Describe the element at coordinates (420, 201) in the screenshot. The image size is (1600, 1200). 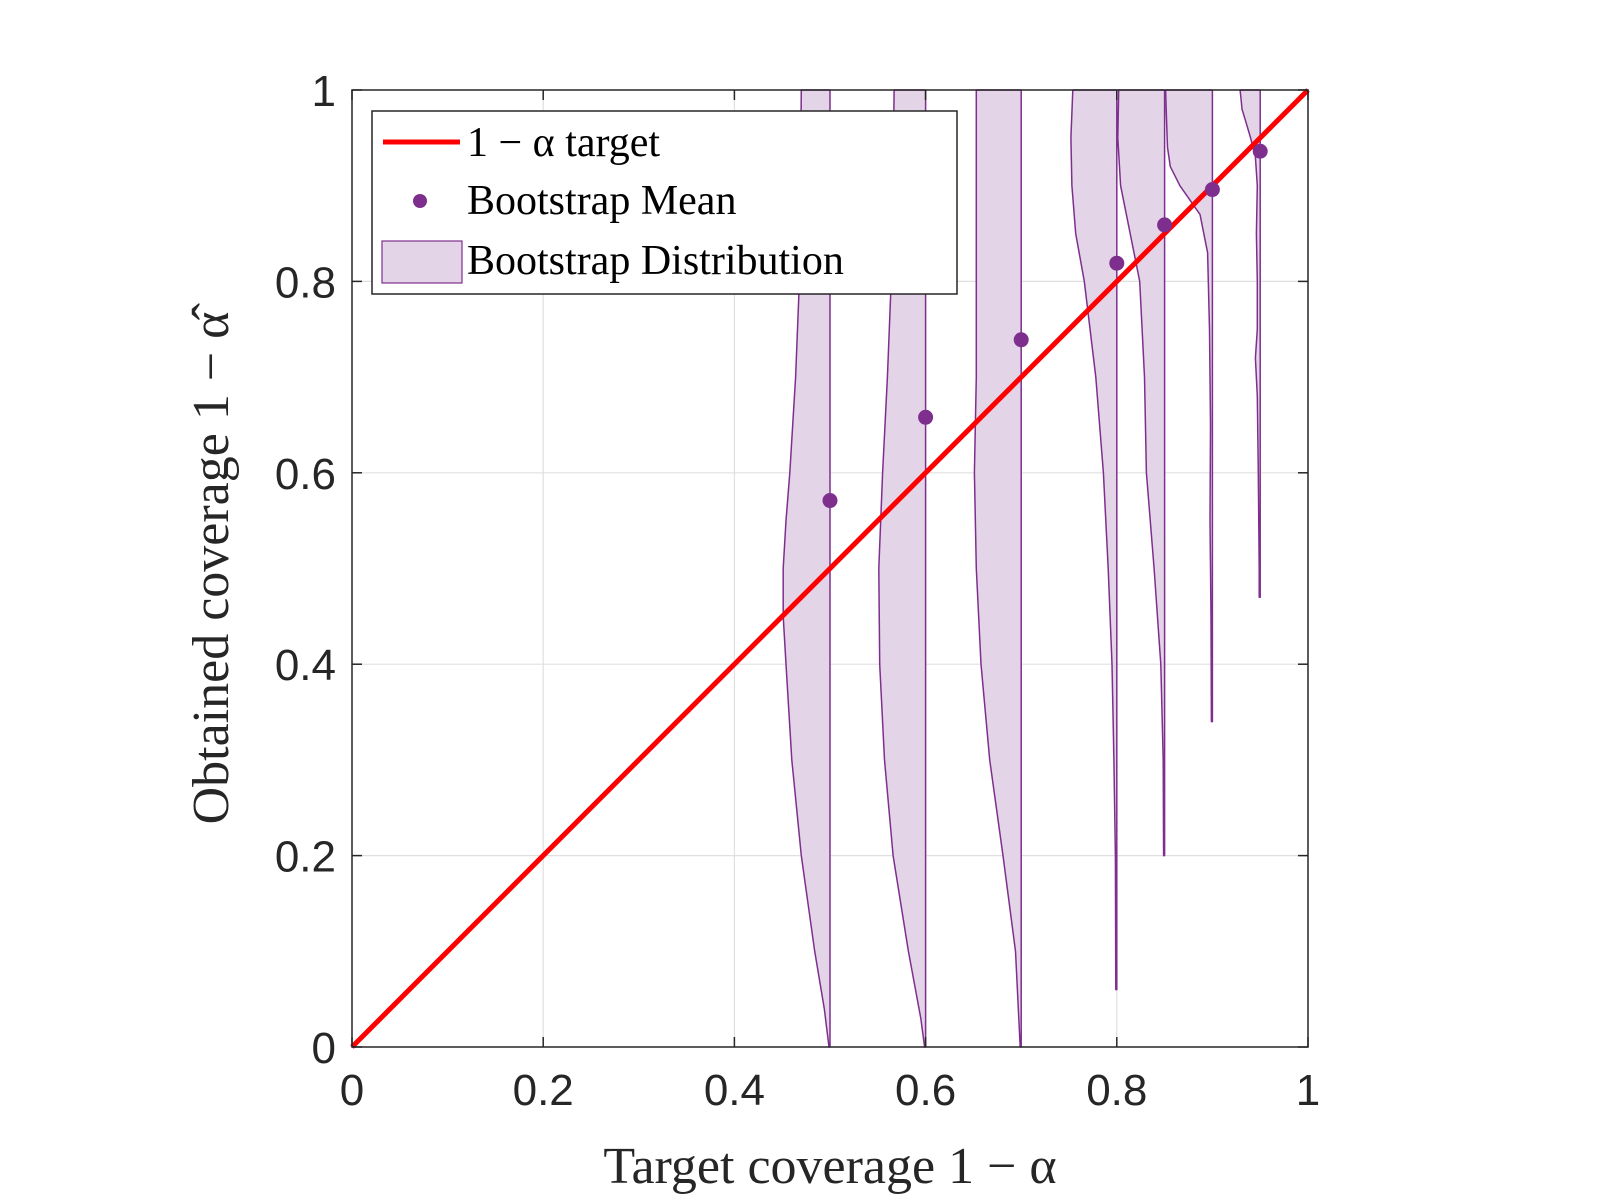
I see `legend-mean-swatch` at that location.